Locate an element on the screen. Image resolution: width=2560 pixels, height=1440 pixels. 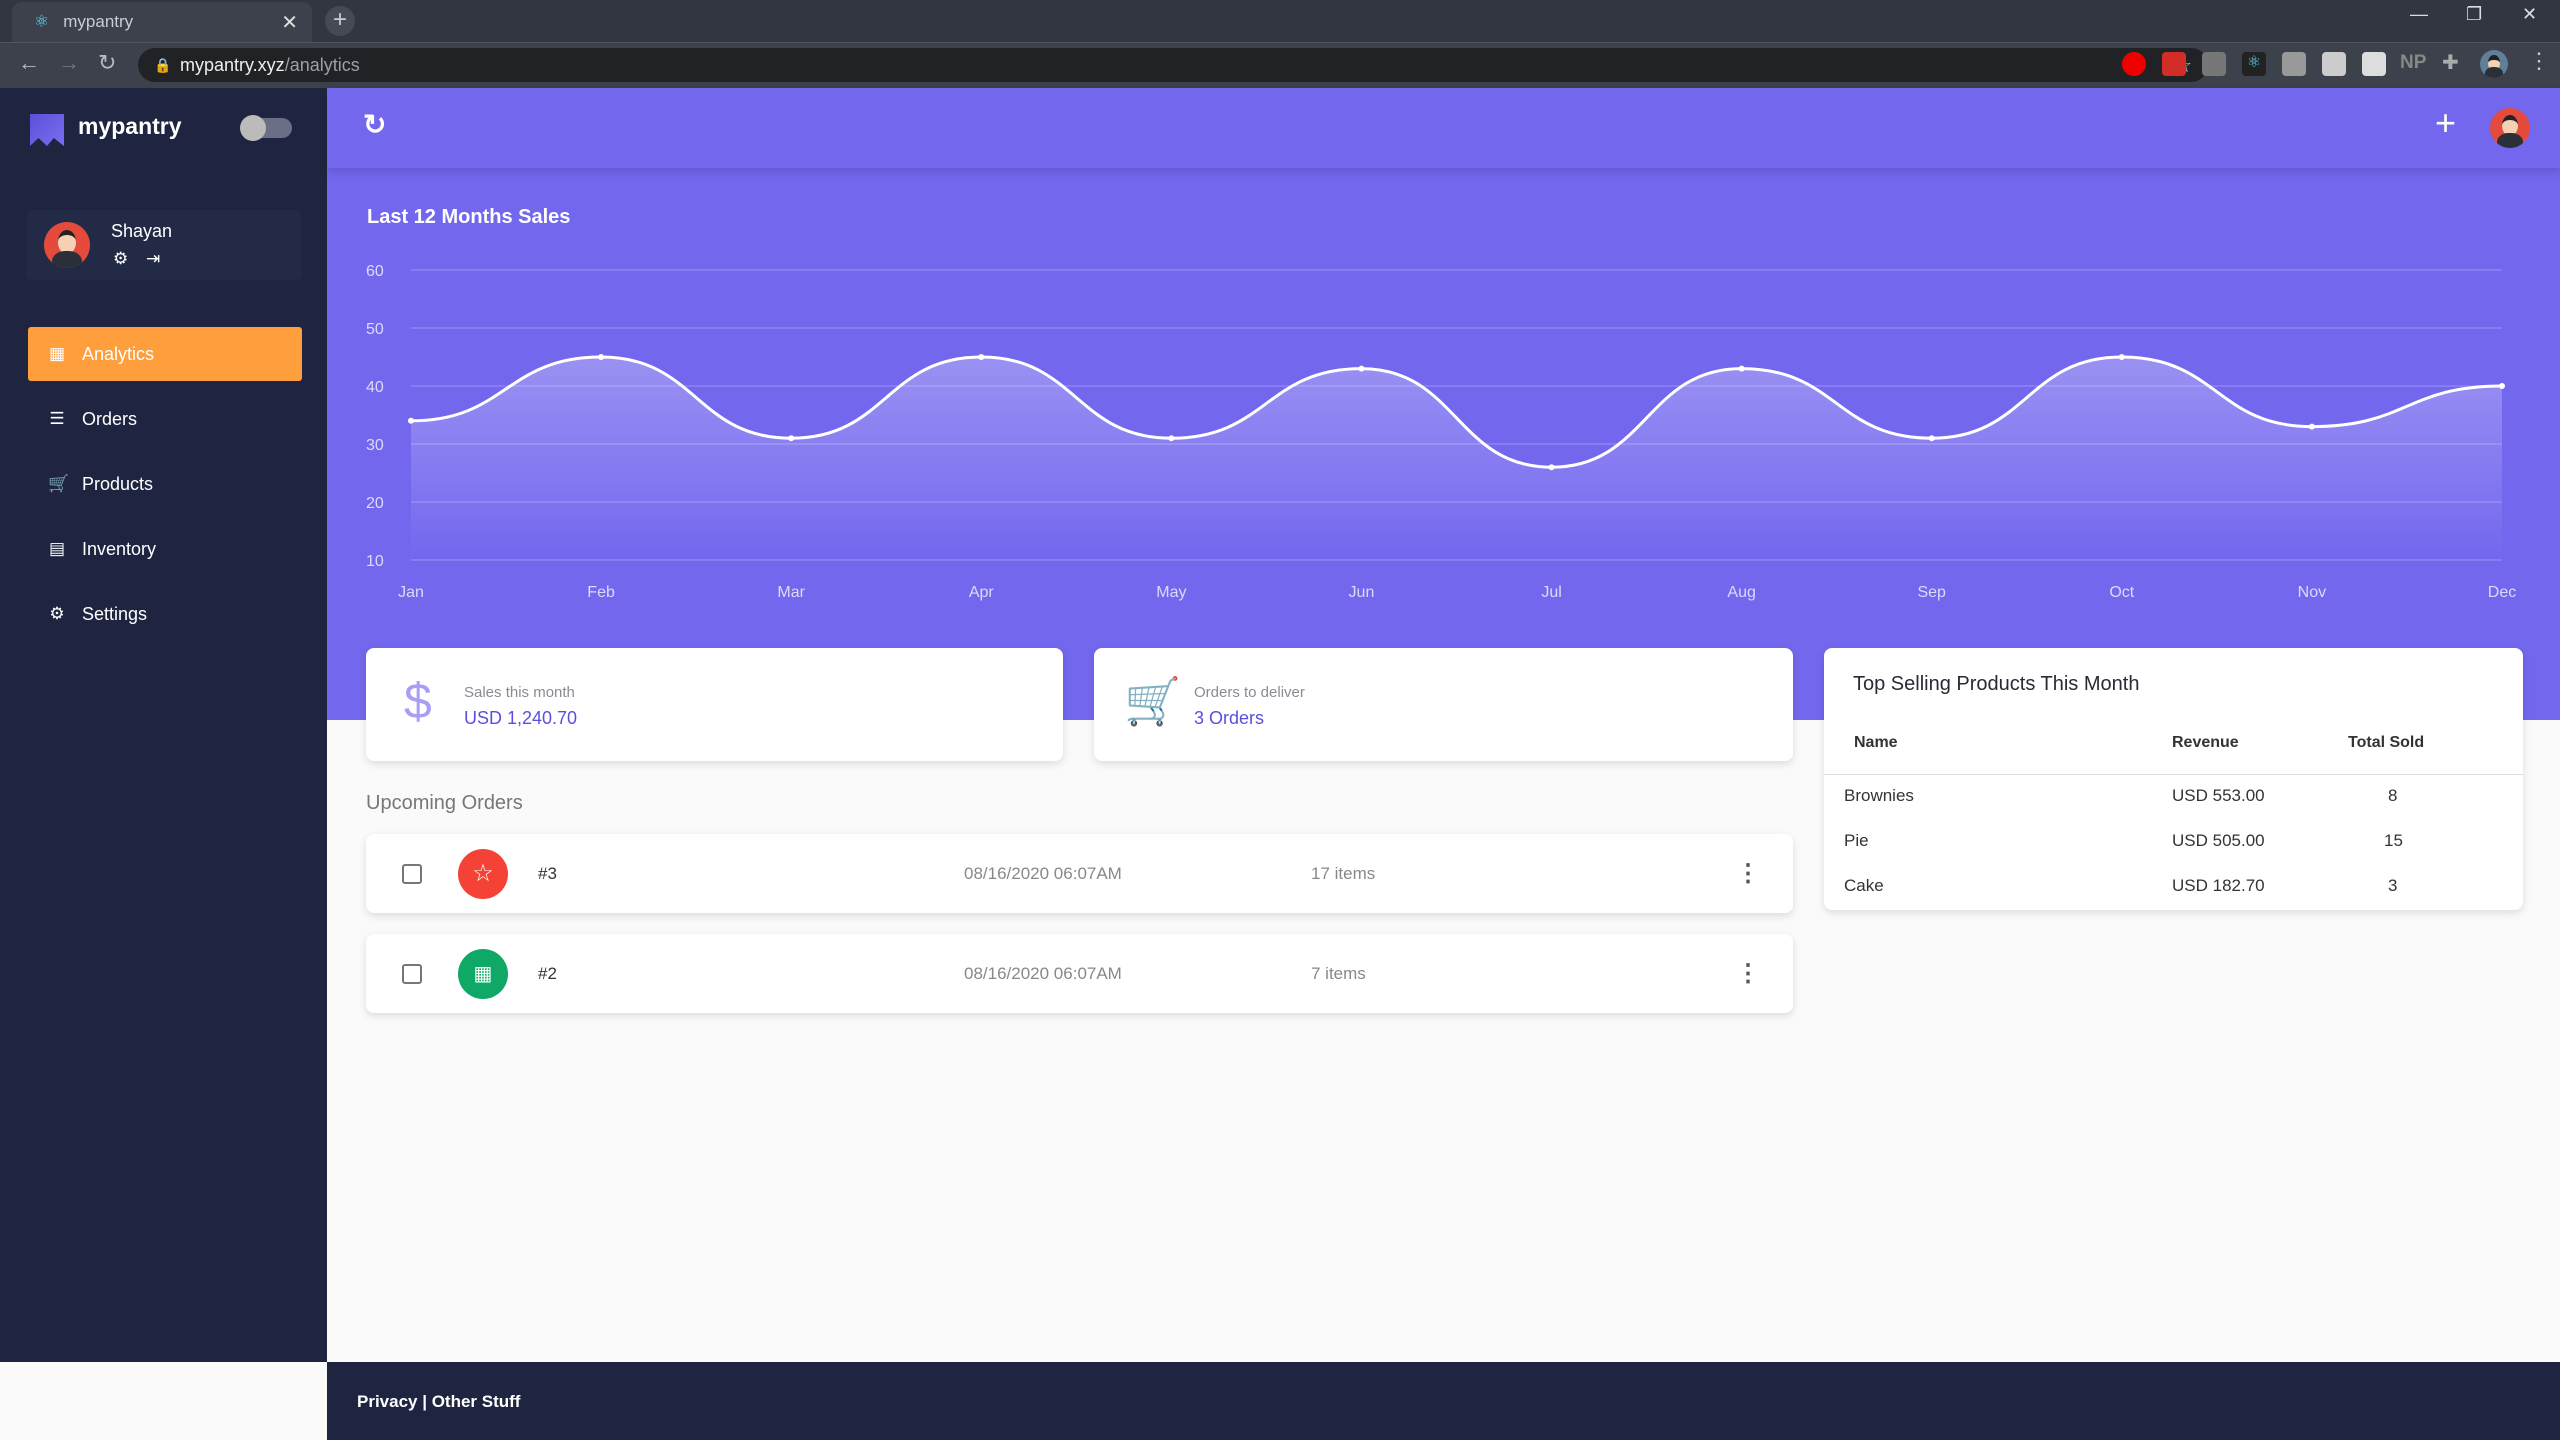
address-bar: 🔒 mypantry.xyz/analytics ☆ is located at coordinates (1173, 65).